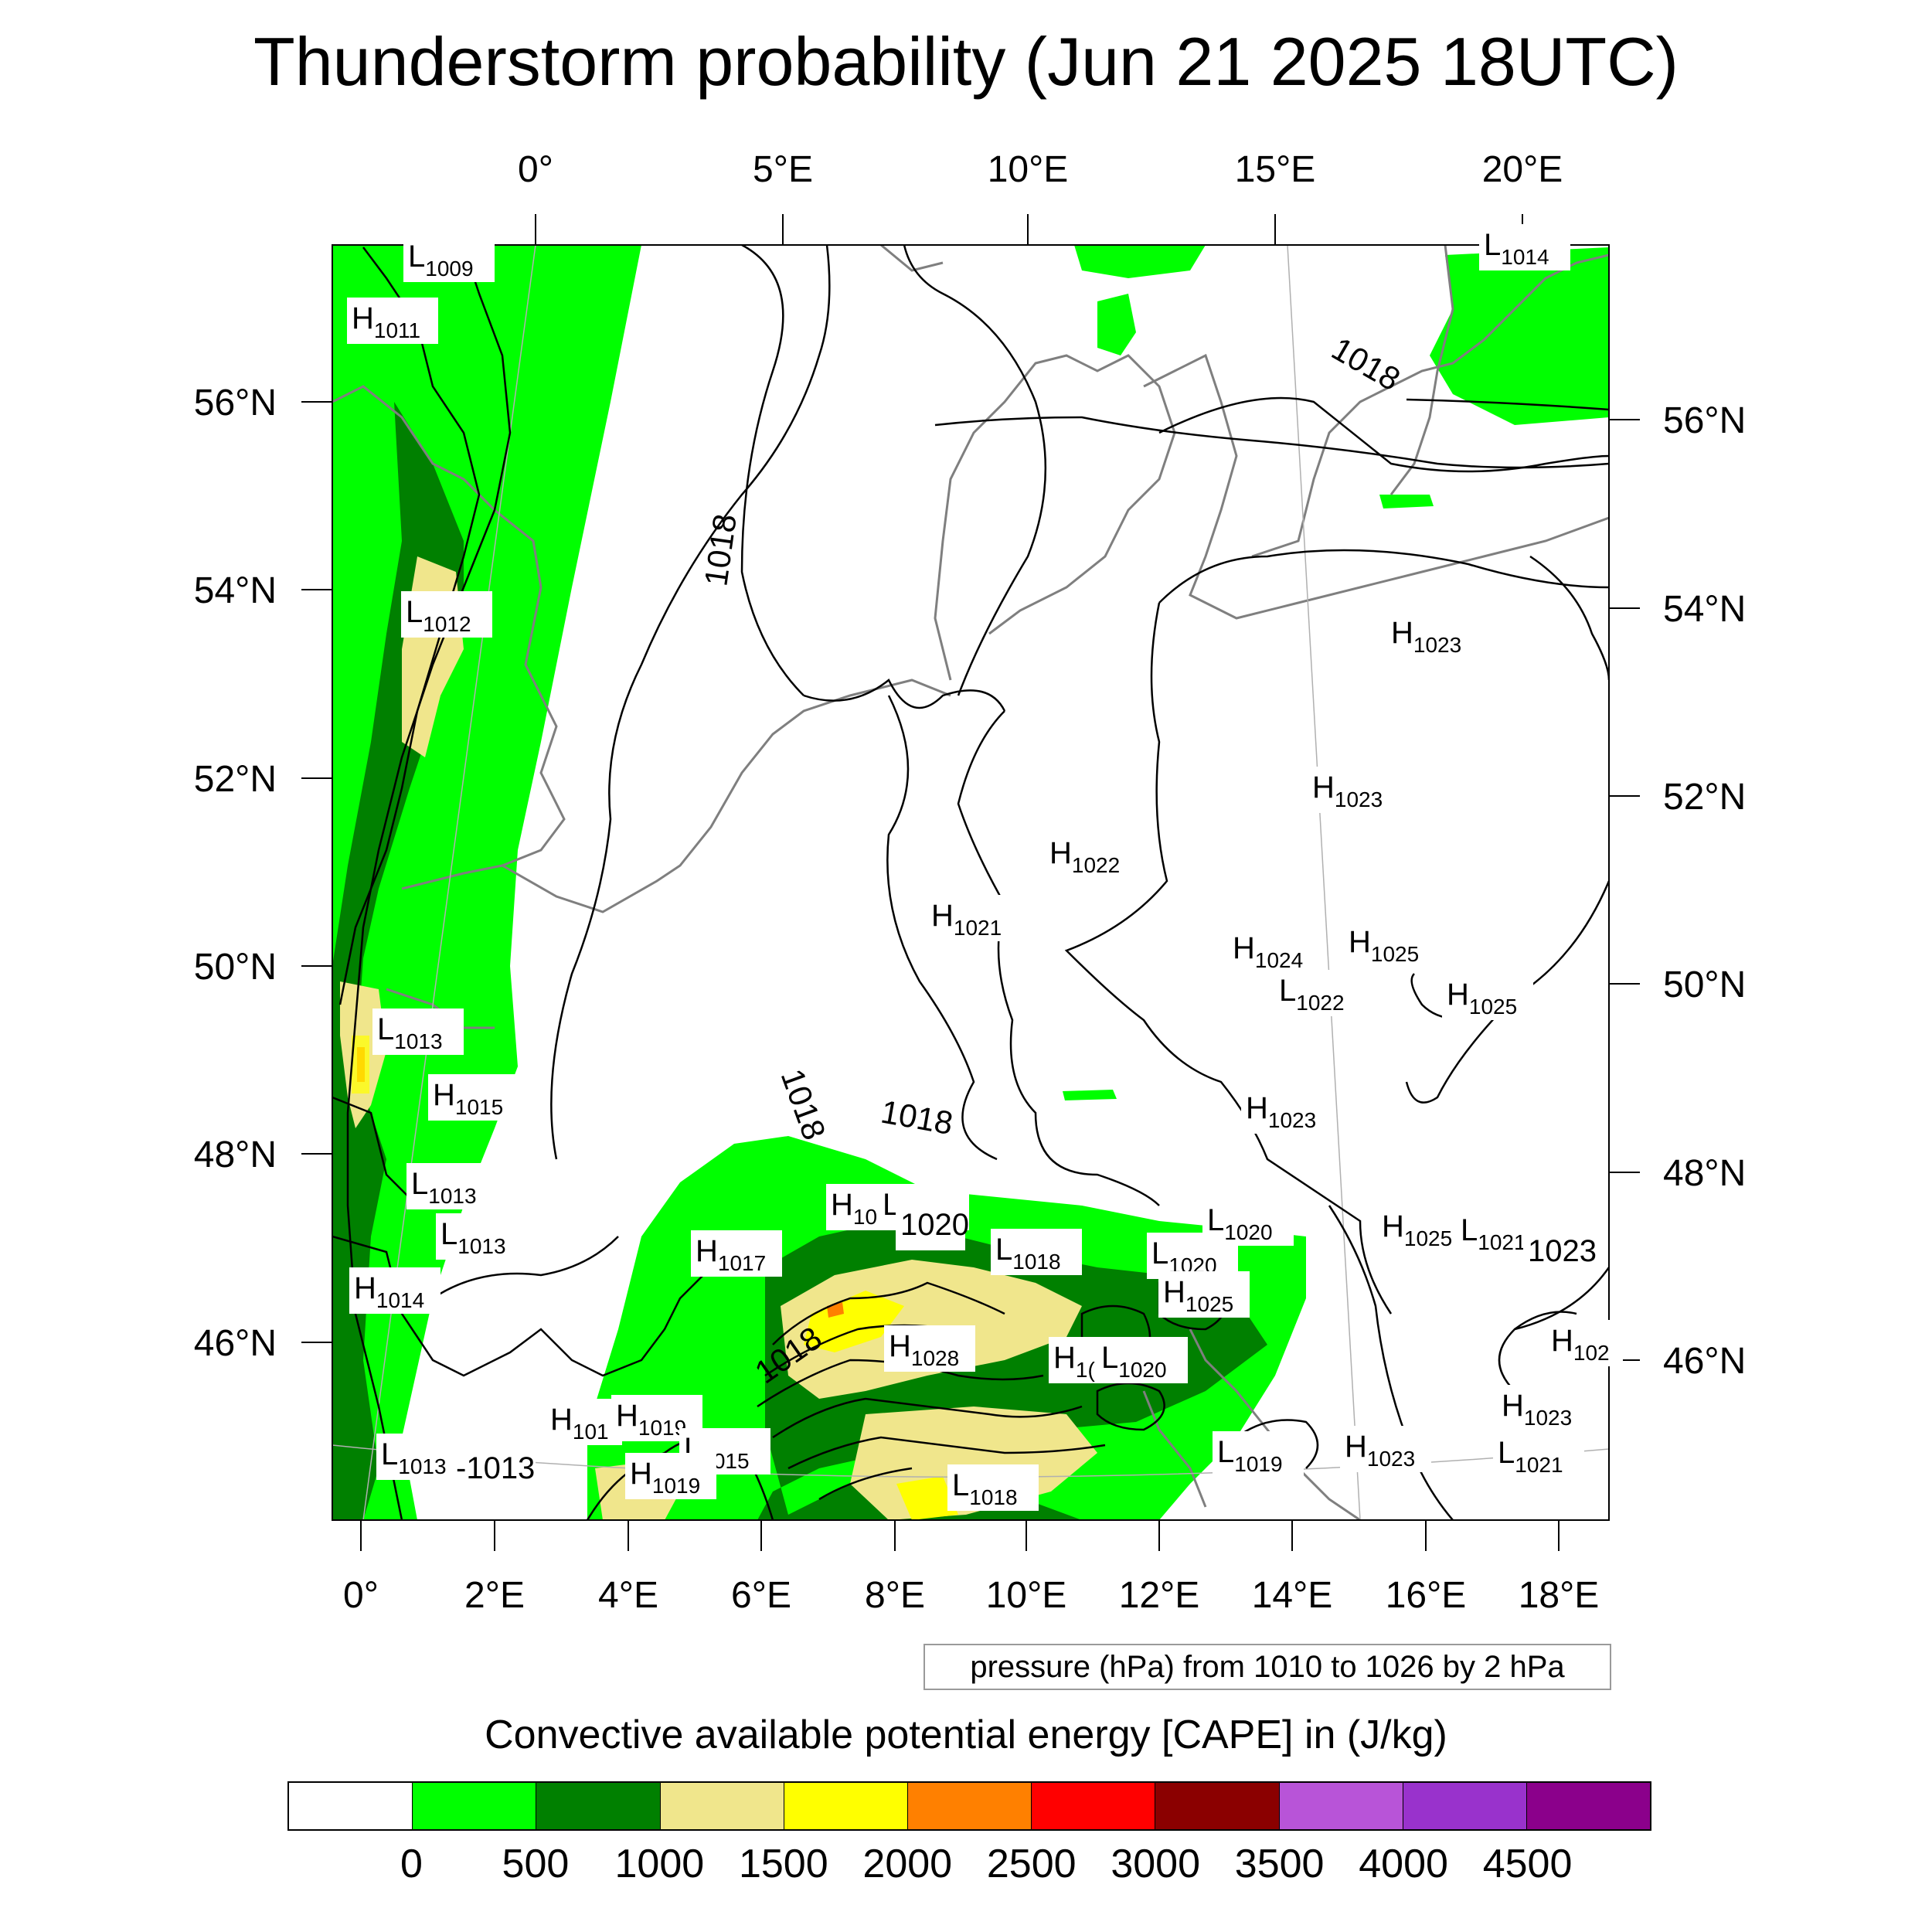 Image resolution: width=1932 pixels, height=1932 pixels. Describe the element at coordinates (1704, 421) in the screenshot. I see `tick-label: 56°N` at that location.